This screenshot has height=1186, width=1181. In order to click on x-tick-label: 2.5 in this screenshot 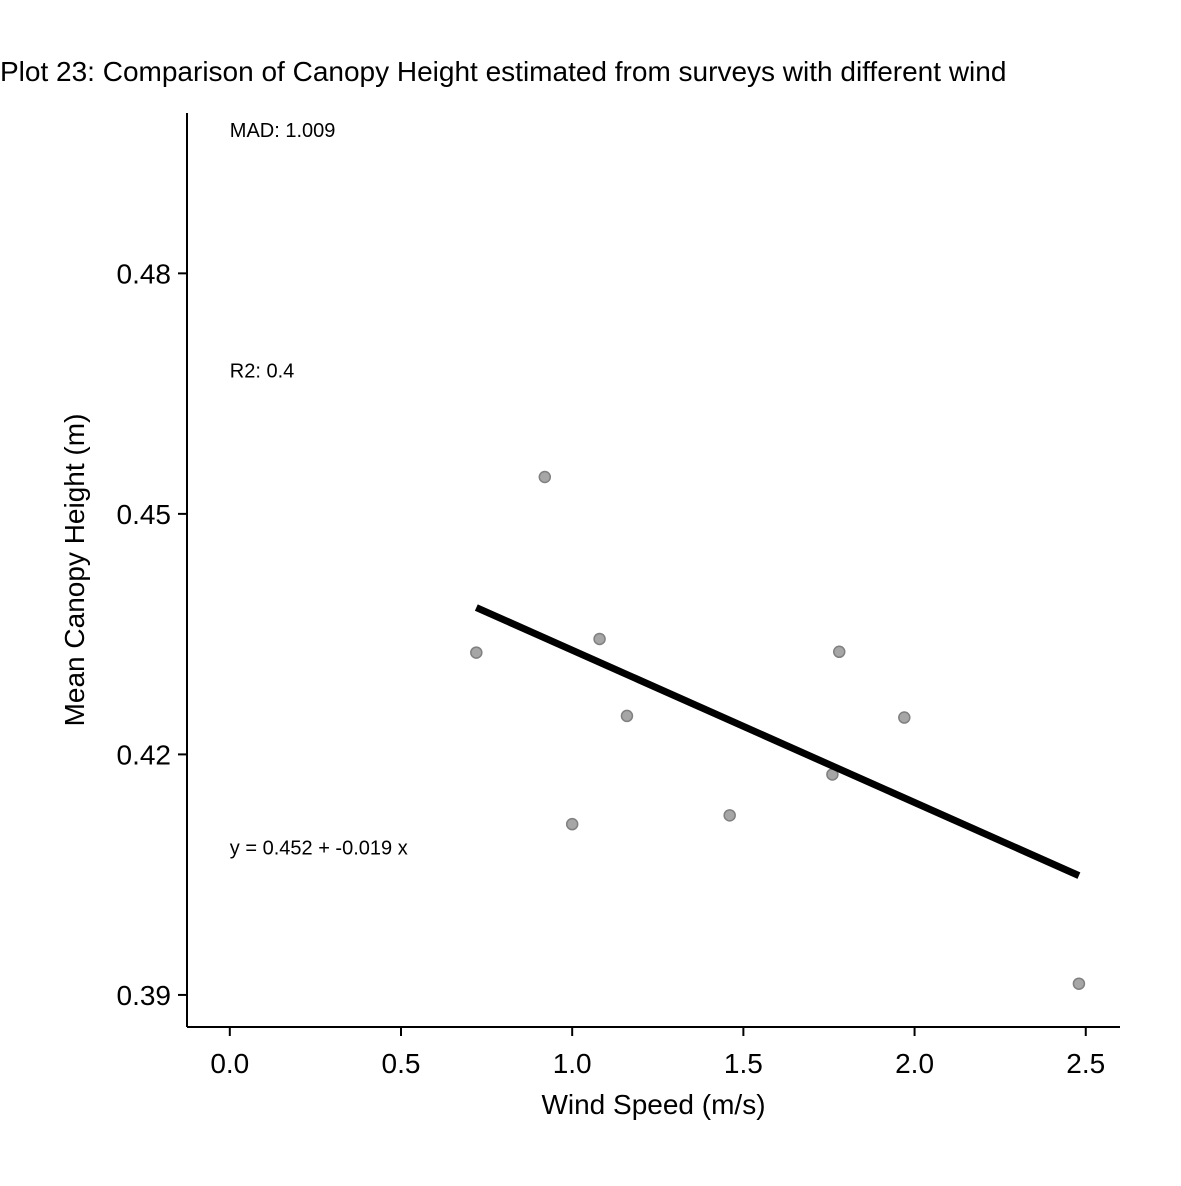, I will do `click(1085, 1063)`.